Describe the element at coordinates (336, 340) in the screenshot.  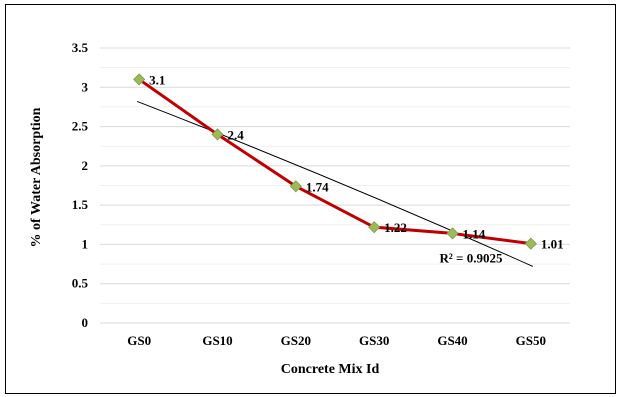
I see `x-axis-ticks: GS0 GS10 GS20 GS30 GS40 GS50` at that location.